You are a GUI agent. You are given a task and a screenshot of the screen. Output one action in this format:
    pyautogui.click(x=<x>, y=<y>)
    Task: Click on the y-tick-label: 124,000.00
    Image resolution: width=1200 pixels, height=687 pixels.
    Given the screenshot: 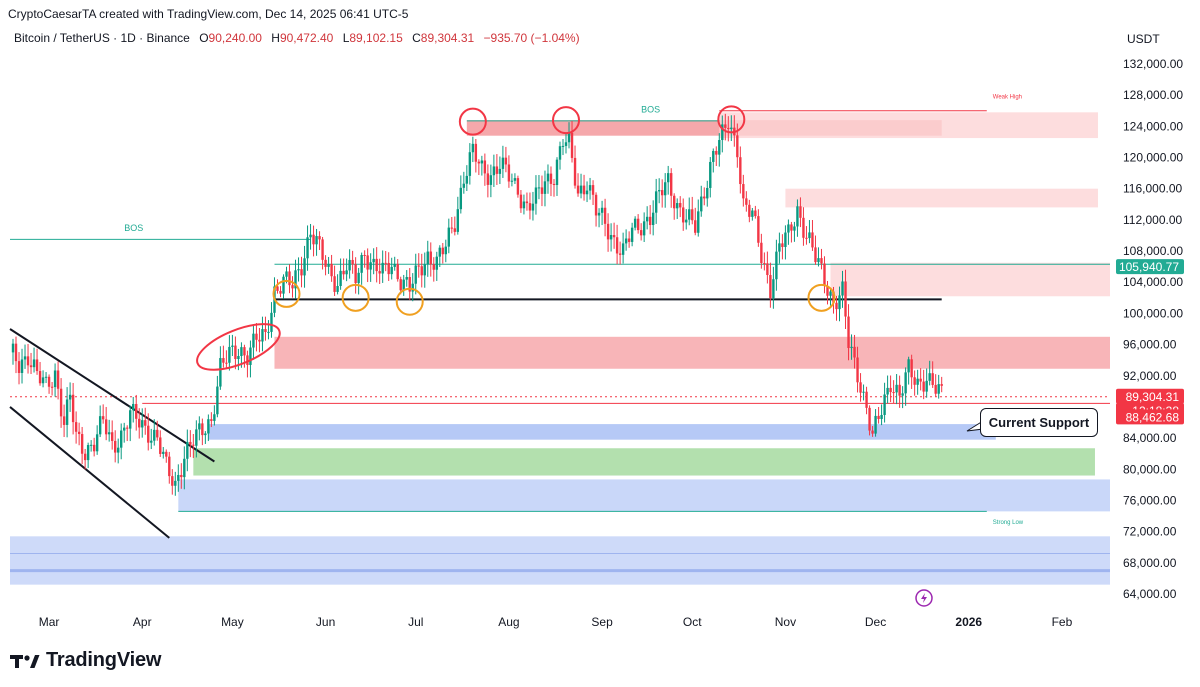 What is the action you would take?
    pyautogui.click(x=1153, y=126)
    